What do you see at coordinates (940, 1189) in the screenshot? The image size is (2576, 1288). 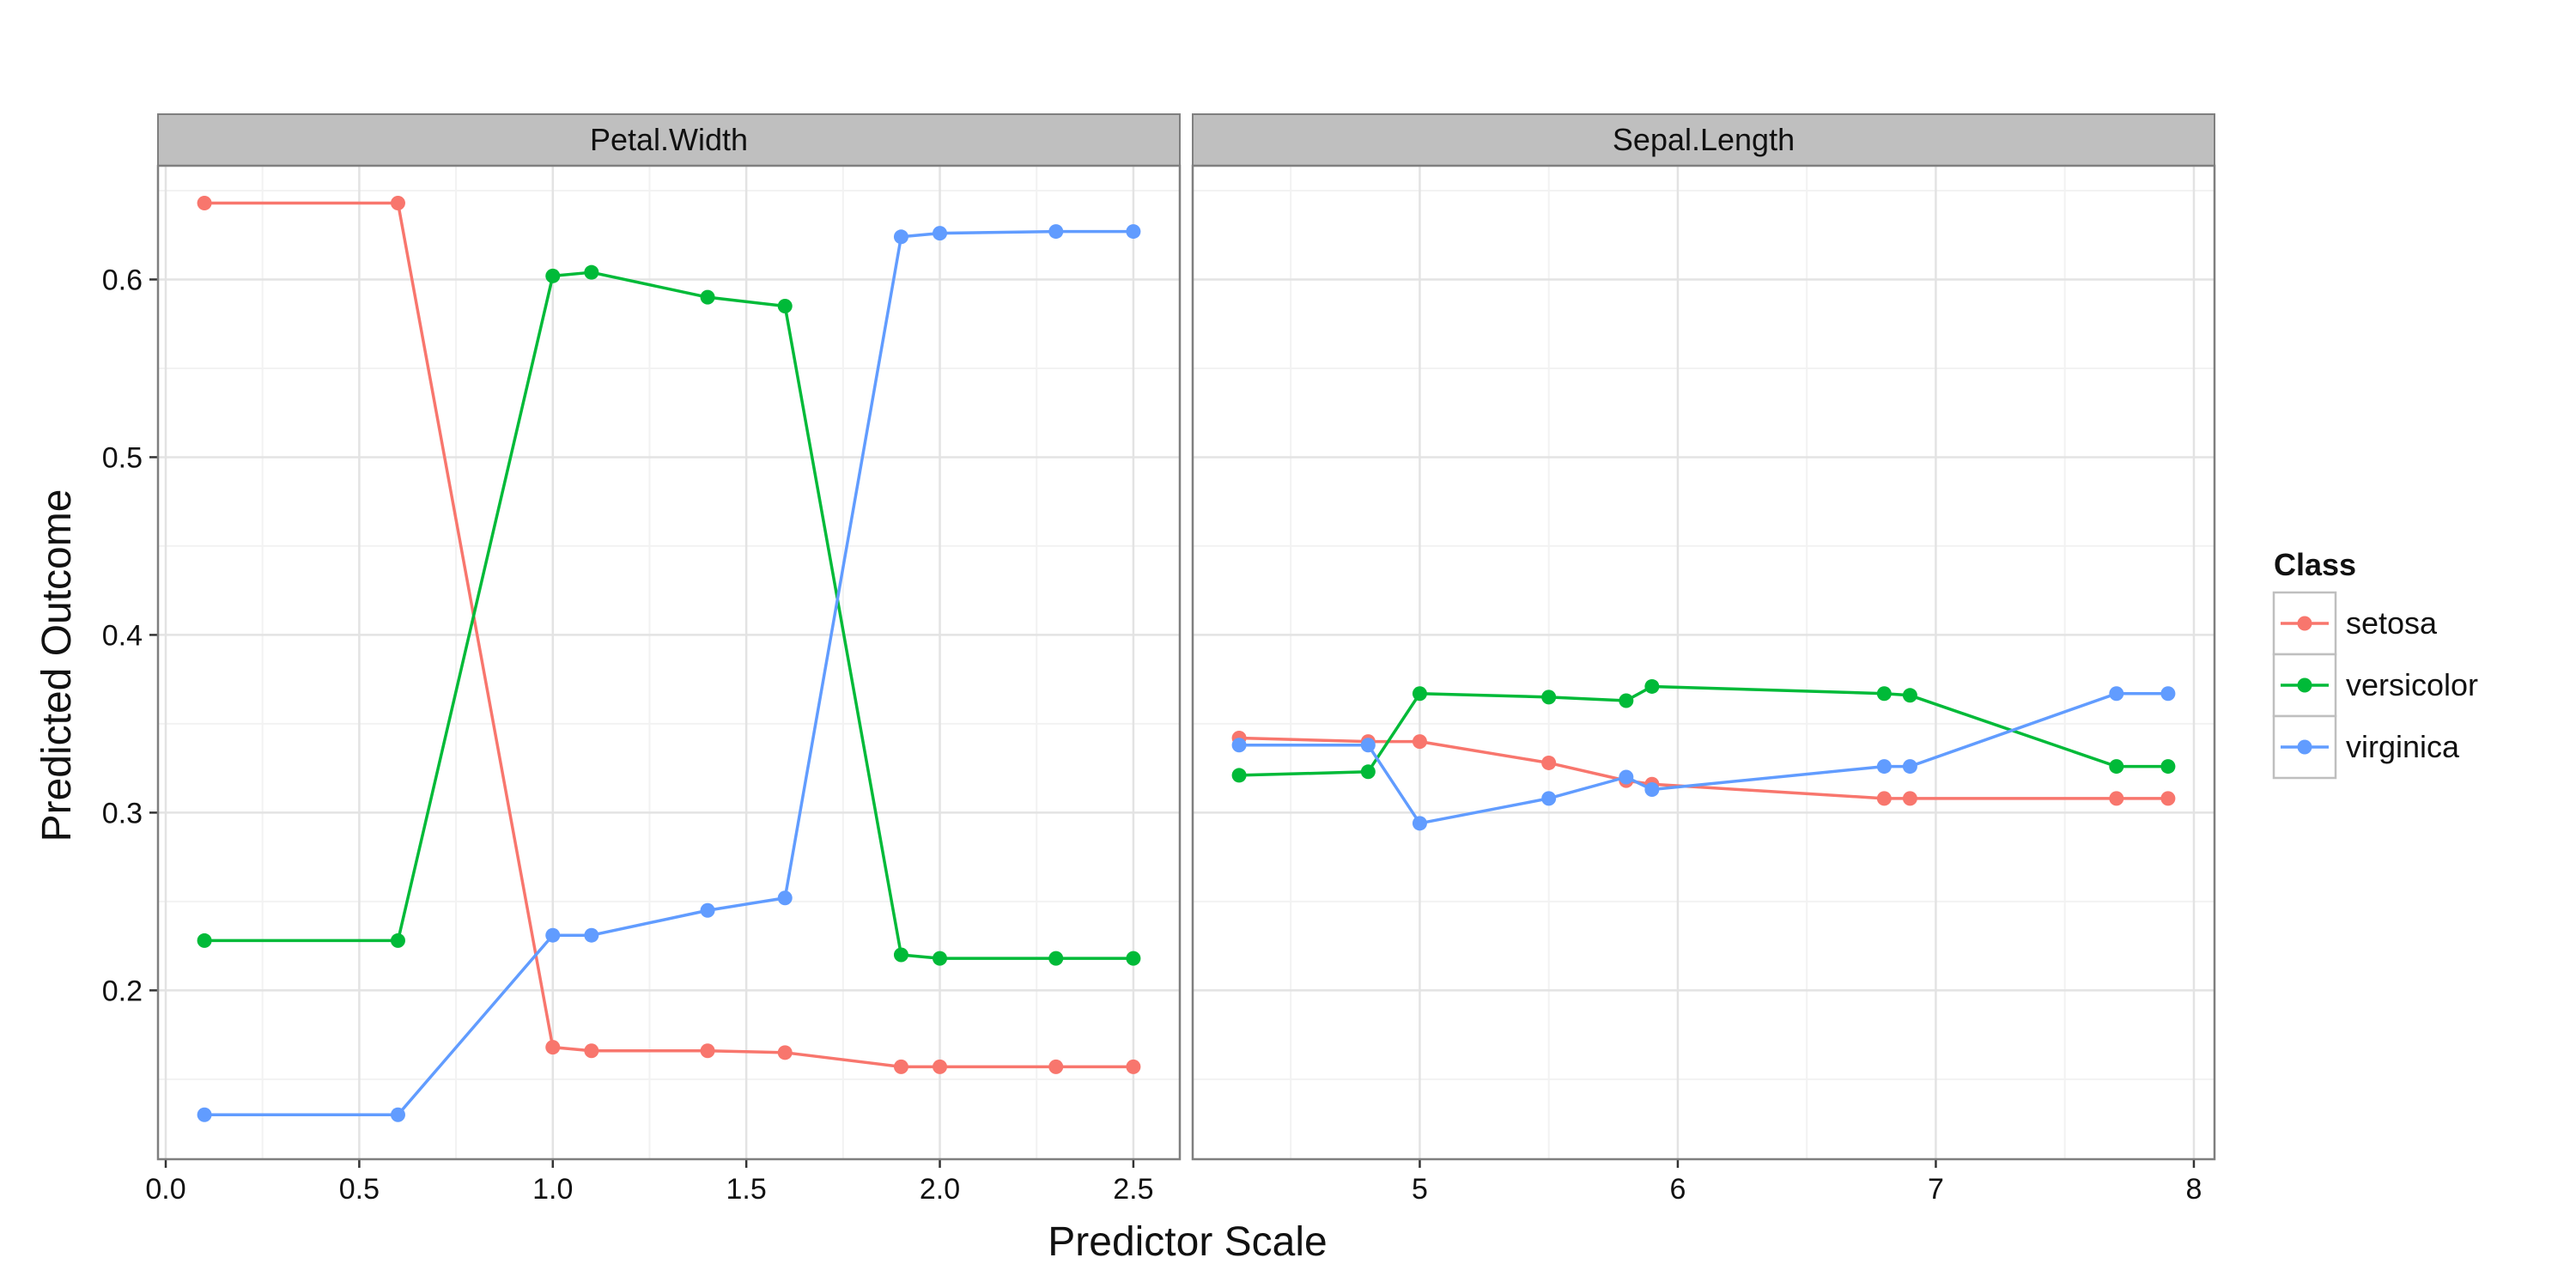 I see `x-tick-label: 2.0` at bounding box center [940, 1189].